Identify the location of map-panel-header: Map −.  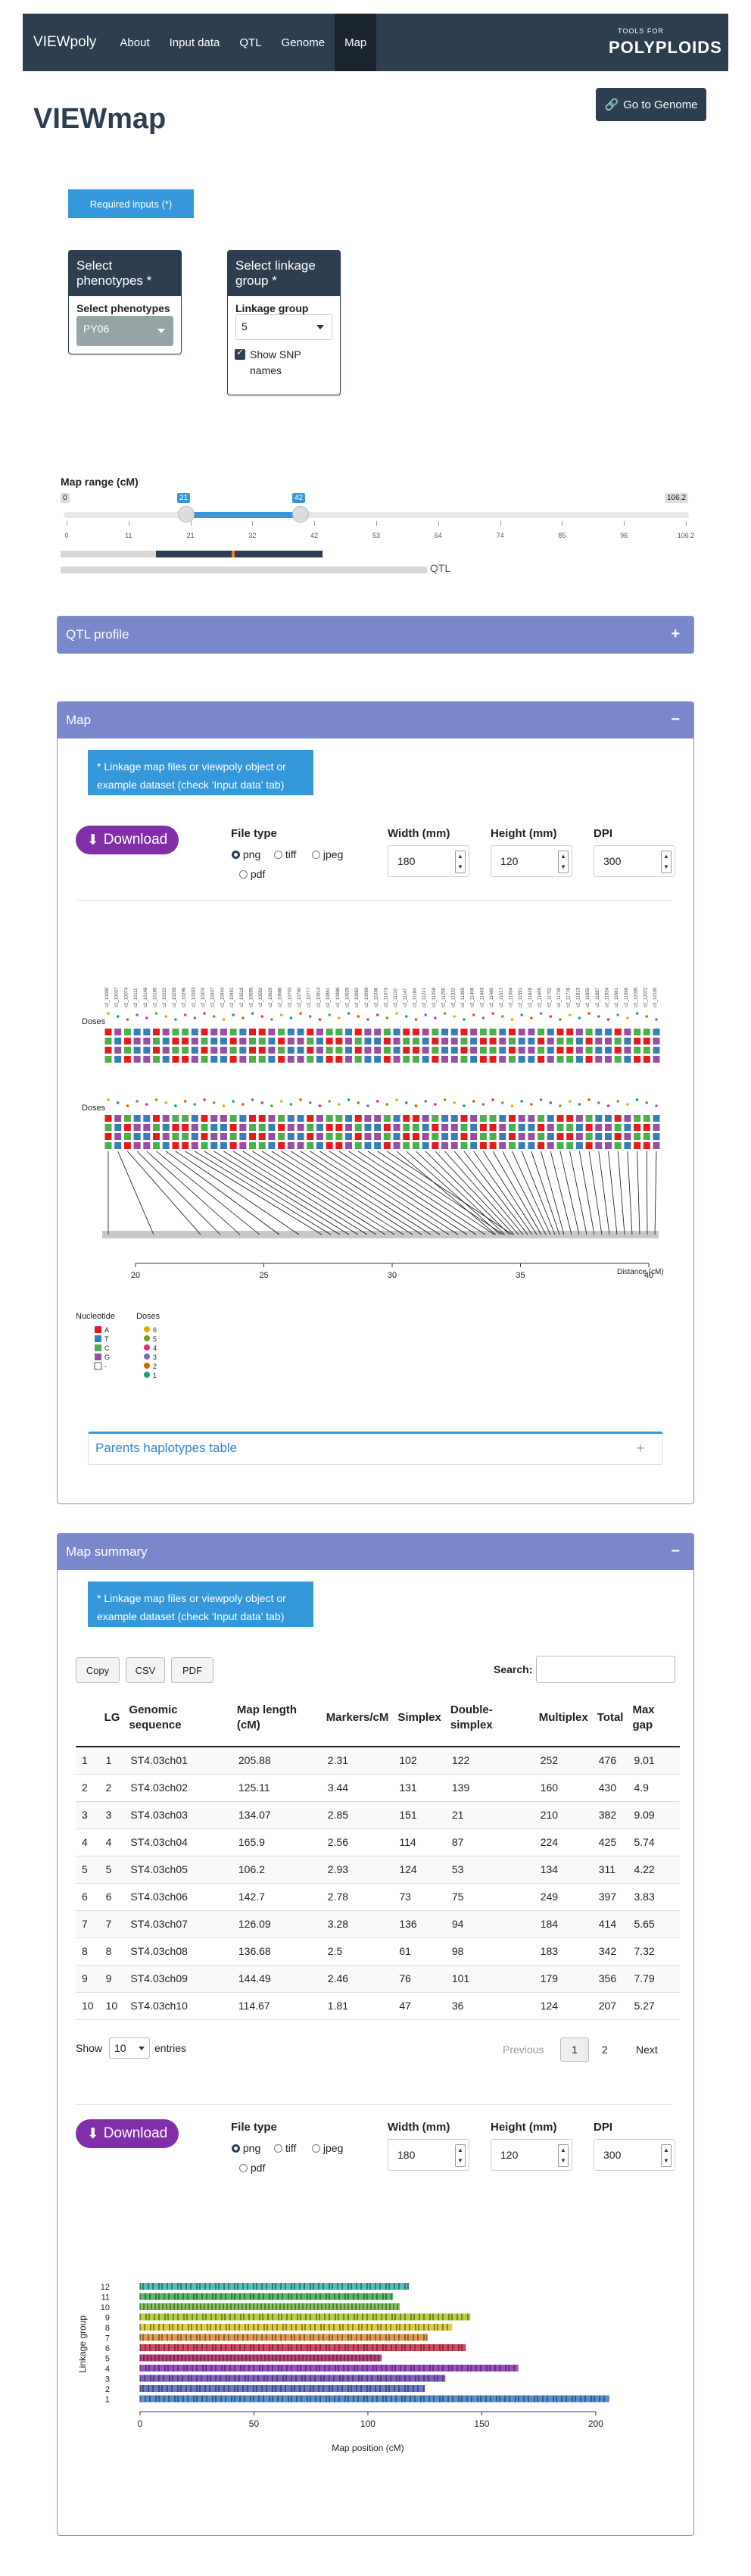
(375, 720).